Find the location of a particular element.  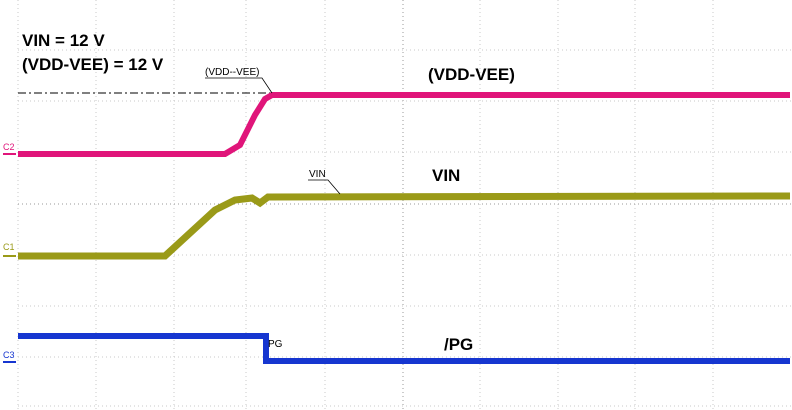

trace-pg is located at coordinates (404, 348).